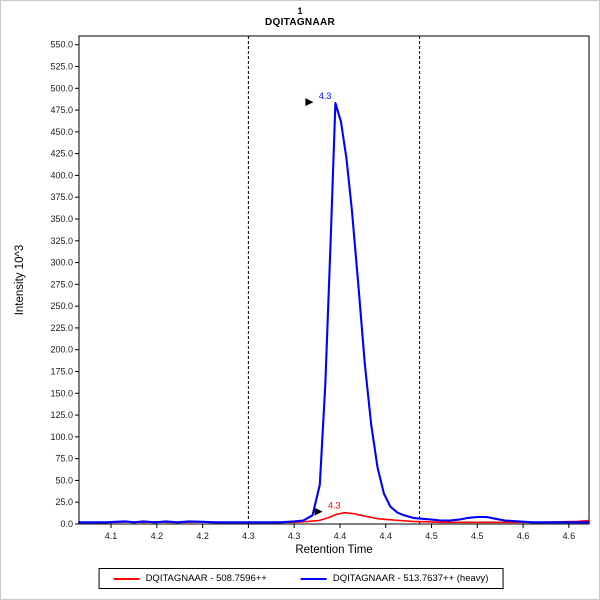 The width and height of the screenshot is (600, 600). Describe the element at coordinates (206, 578) in the screenshot. I see `legend-label-light: DQITAGNAAR - 508.7596++` at that location.